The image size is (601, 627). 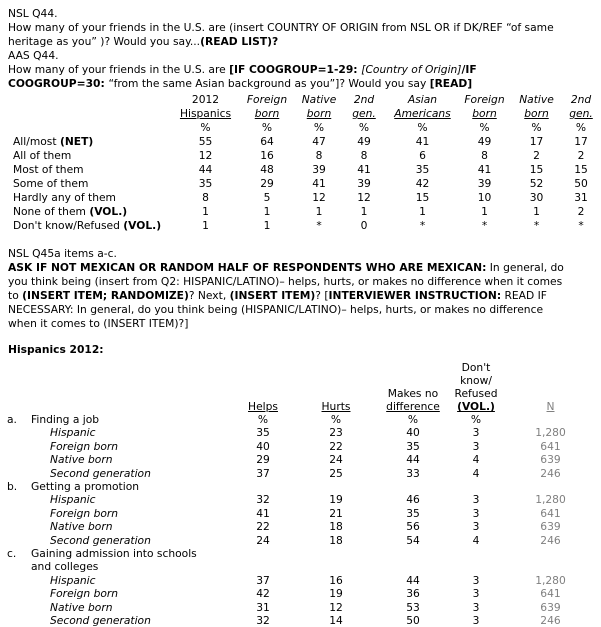 What do you see at coordinates (484, 155) in the screenshot?
I see `value-cell: 8` at bounding box center [484, 155].